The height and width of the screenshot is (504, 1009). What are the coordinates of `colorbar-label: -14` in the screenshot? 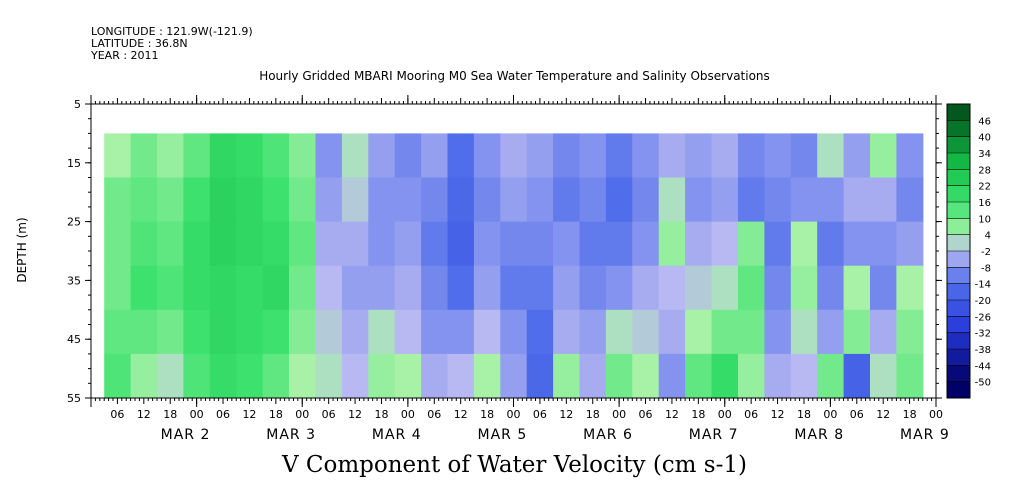 It's located at (983, 285).